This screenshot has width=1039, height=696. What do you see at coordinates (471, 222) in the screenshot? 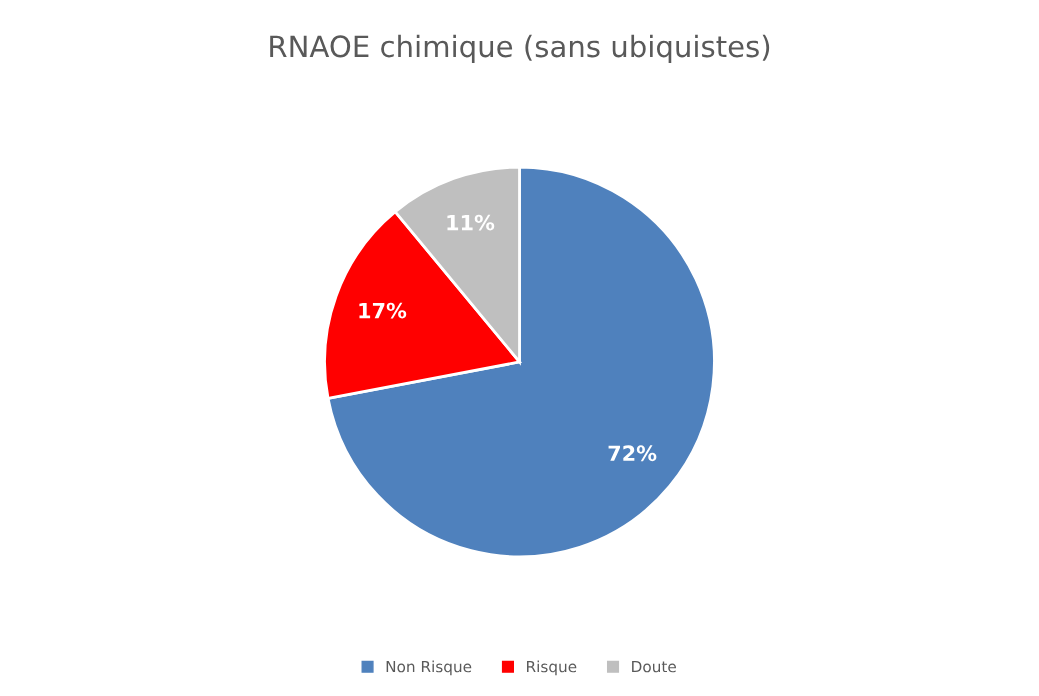
I see `data-label: 11%` at bounding box center [471, 222].